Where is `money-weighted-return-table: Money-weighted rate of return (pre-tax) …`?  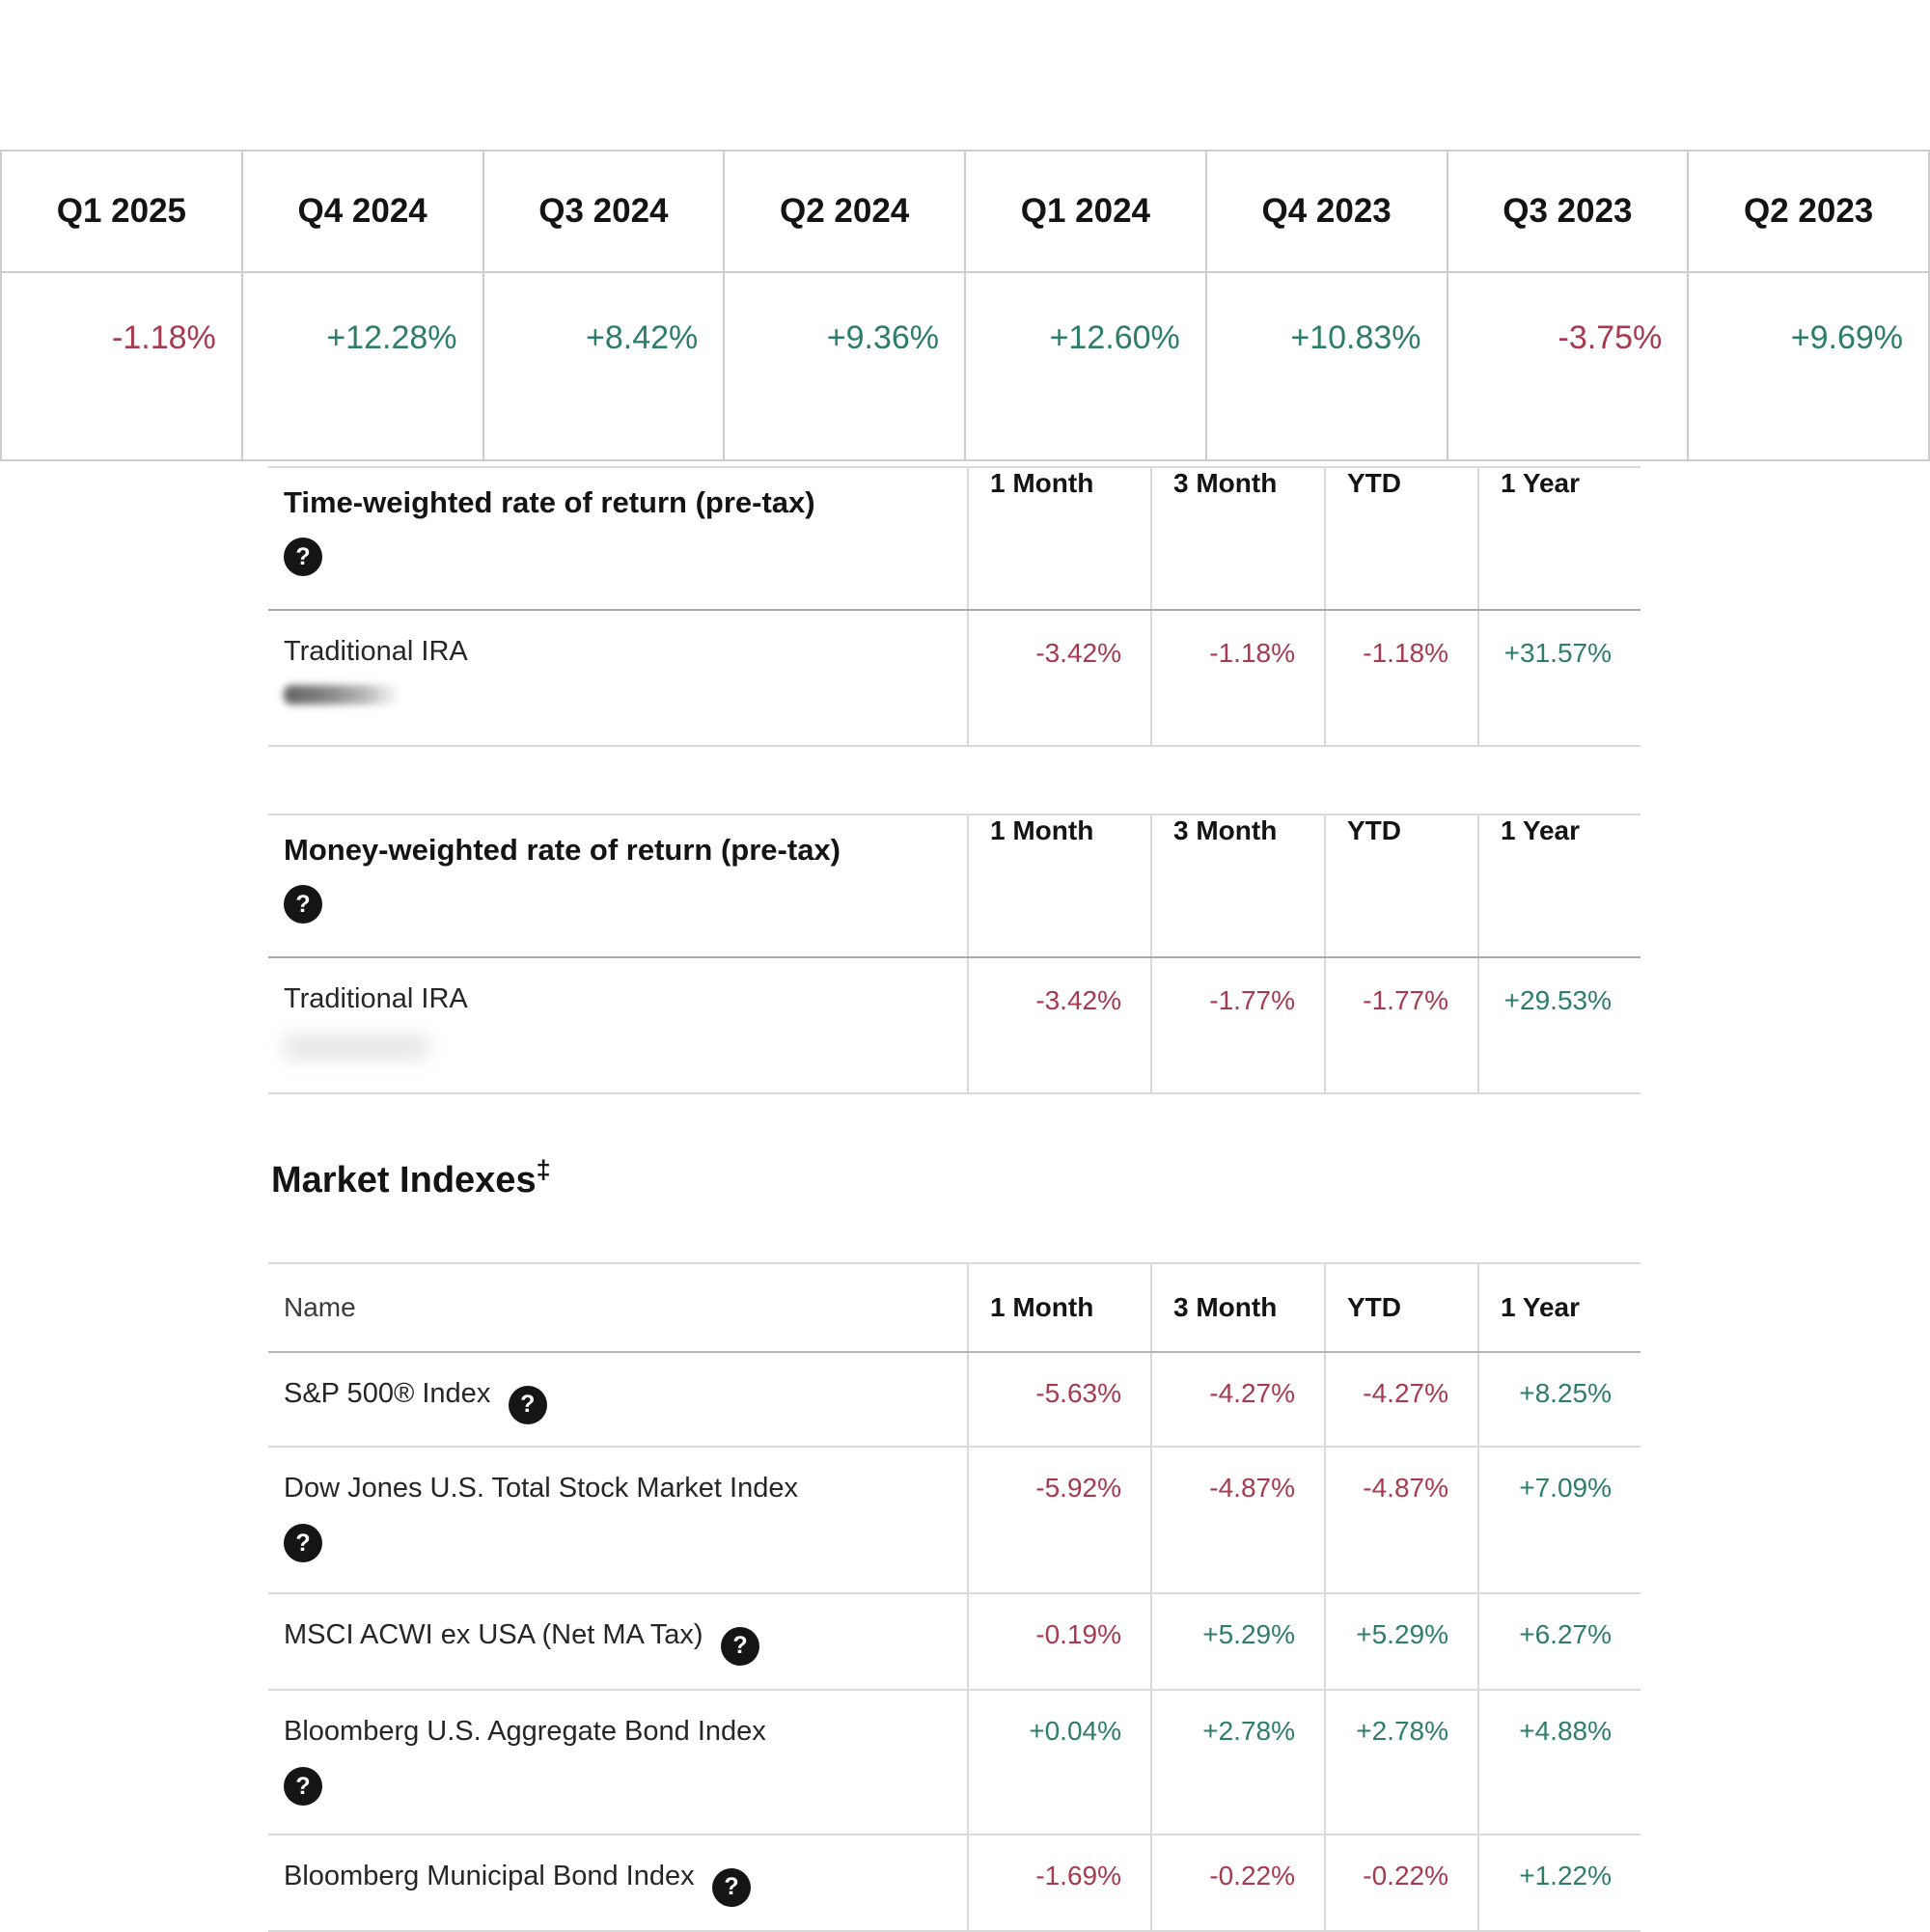 money-weighted-return-table: Money-weighted rate of return (pre-tax) … is located at coordinates (954, 954).